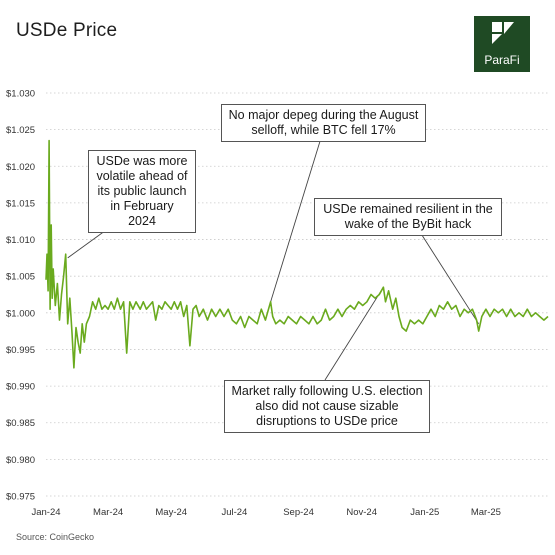 This screenshot has height=555, width=555. Describe the element at coordinates (20, 423) in the screenshot. I see `y-tick-label: $0.985` at that location.